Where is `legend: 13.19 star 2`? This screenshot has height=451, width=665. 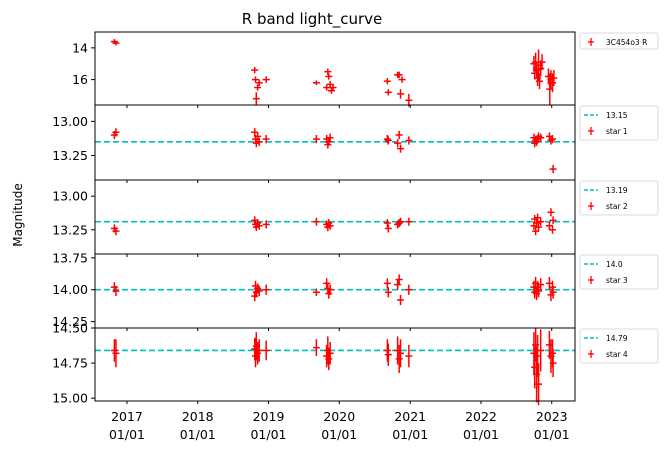
legend: 13.19 star 2 is located at coordinates (619, 198).